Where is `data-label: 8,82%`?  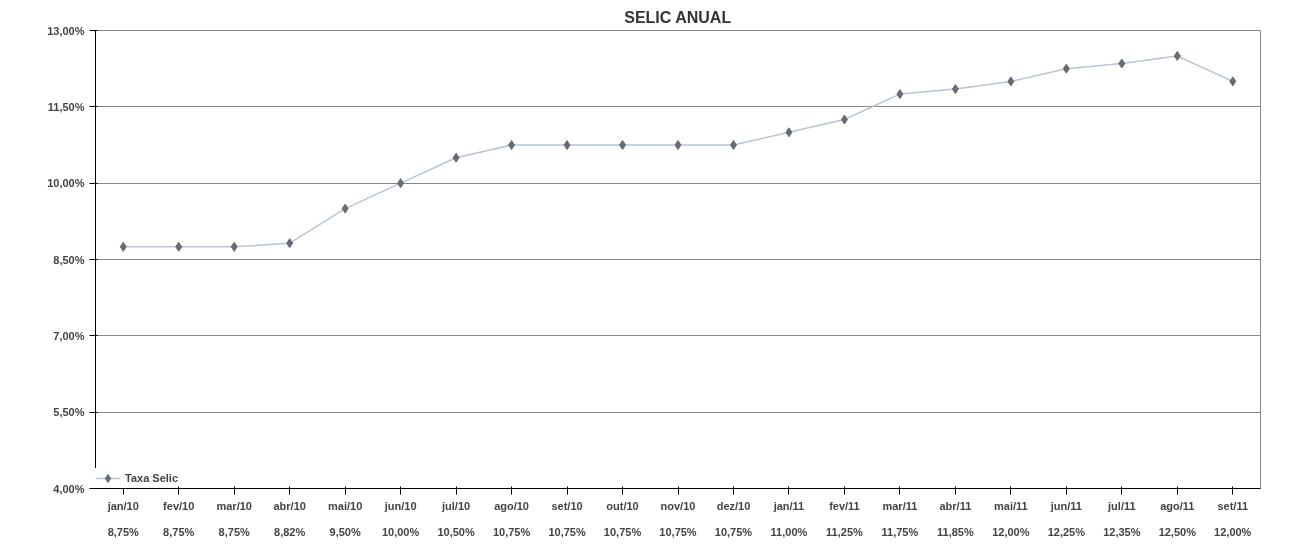
data-label: 8,82% is located at coordinates (290, 531).